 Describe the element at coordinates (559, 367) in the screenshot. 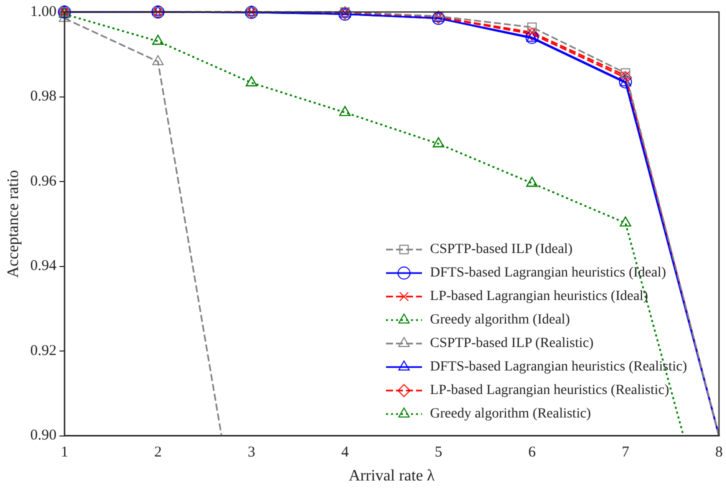

I see `legend-label: DFTS-based Lagrangian heuristics (Realistic)` at that location.